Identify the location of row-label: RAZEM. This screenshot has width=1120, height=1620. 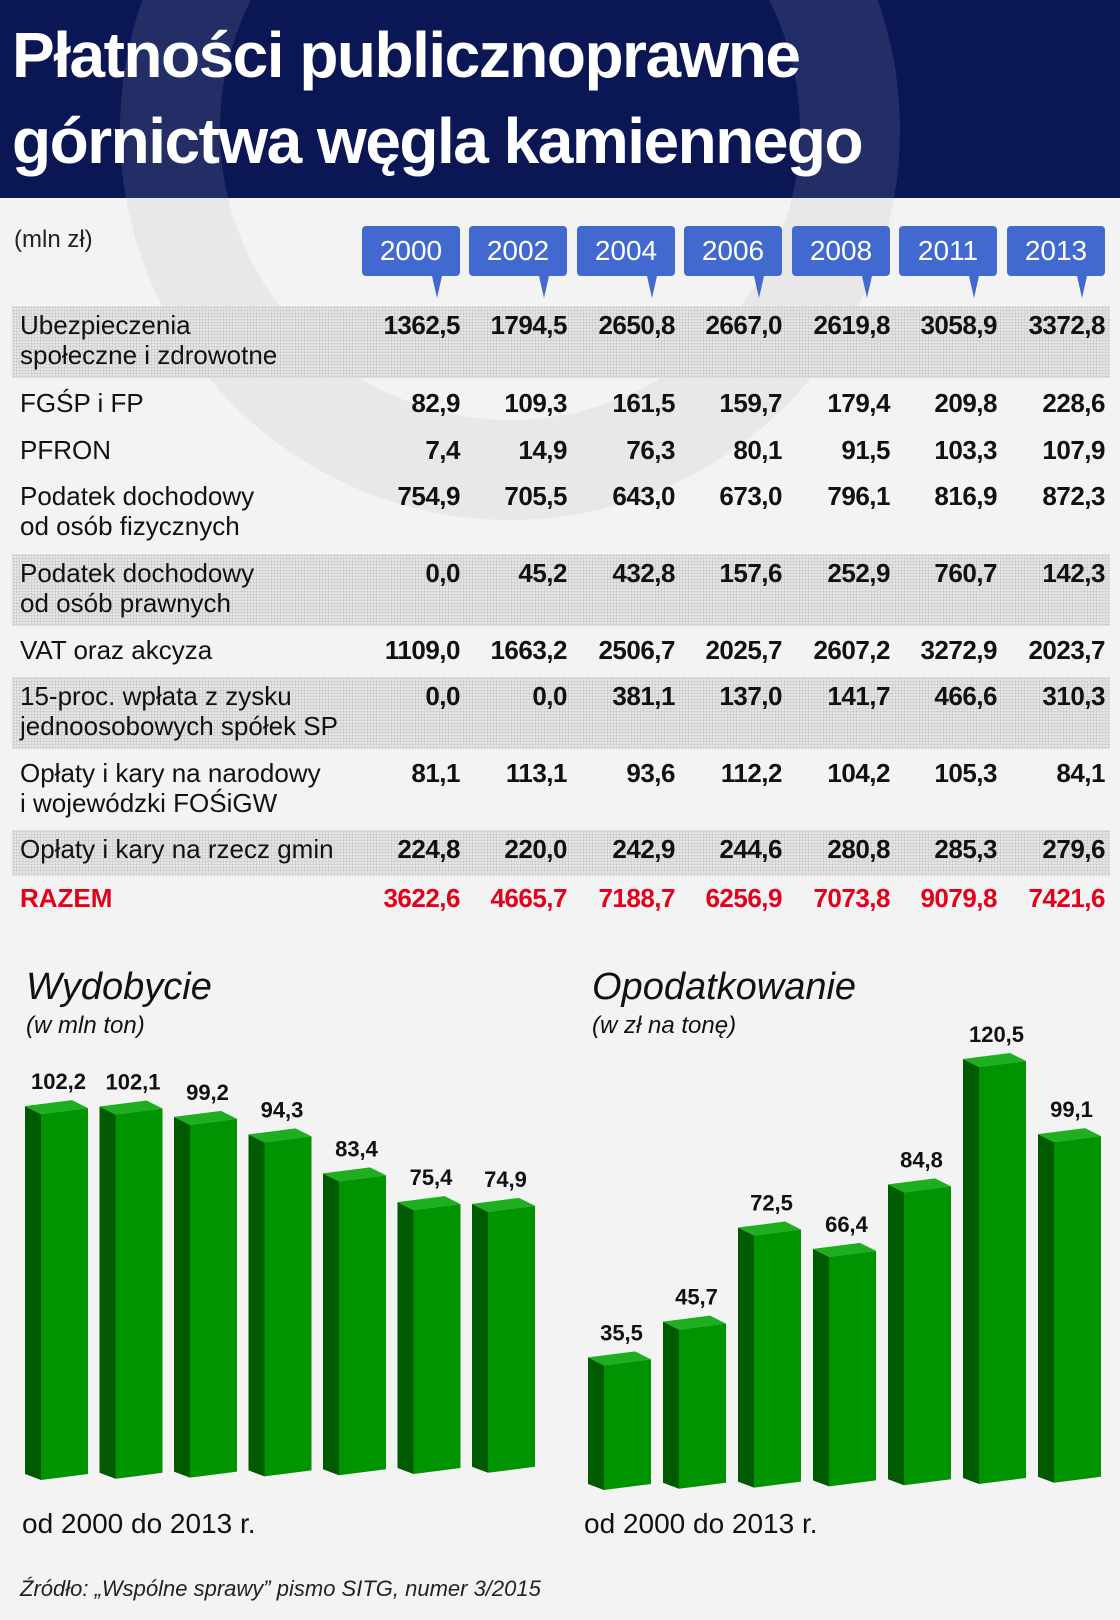
(66, 898).